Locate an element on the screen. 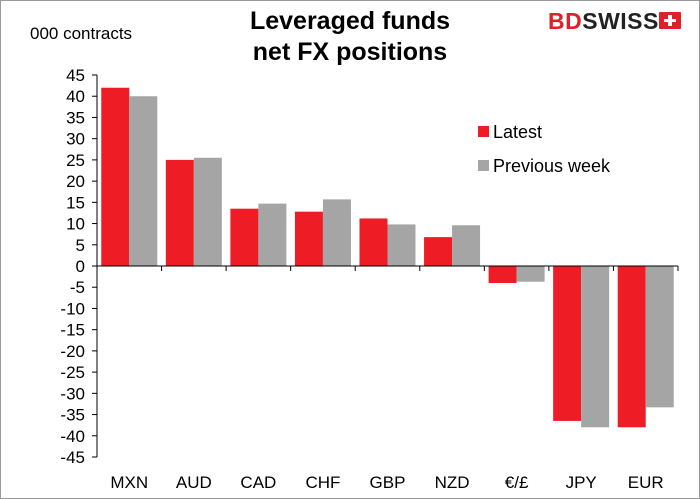  bar-jpy-latest is located at coordinates (567, 343).